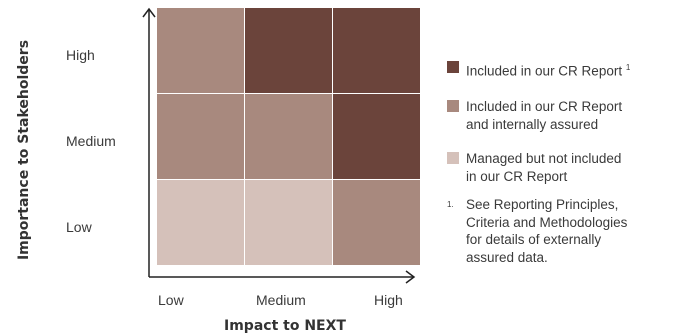  Describe the element at coordinates (200, 222) in the screenshot. I see `cell-low-low` at that location.